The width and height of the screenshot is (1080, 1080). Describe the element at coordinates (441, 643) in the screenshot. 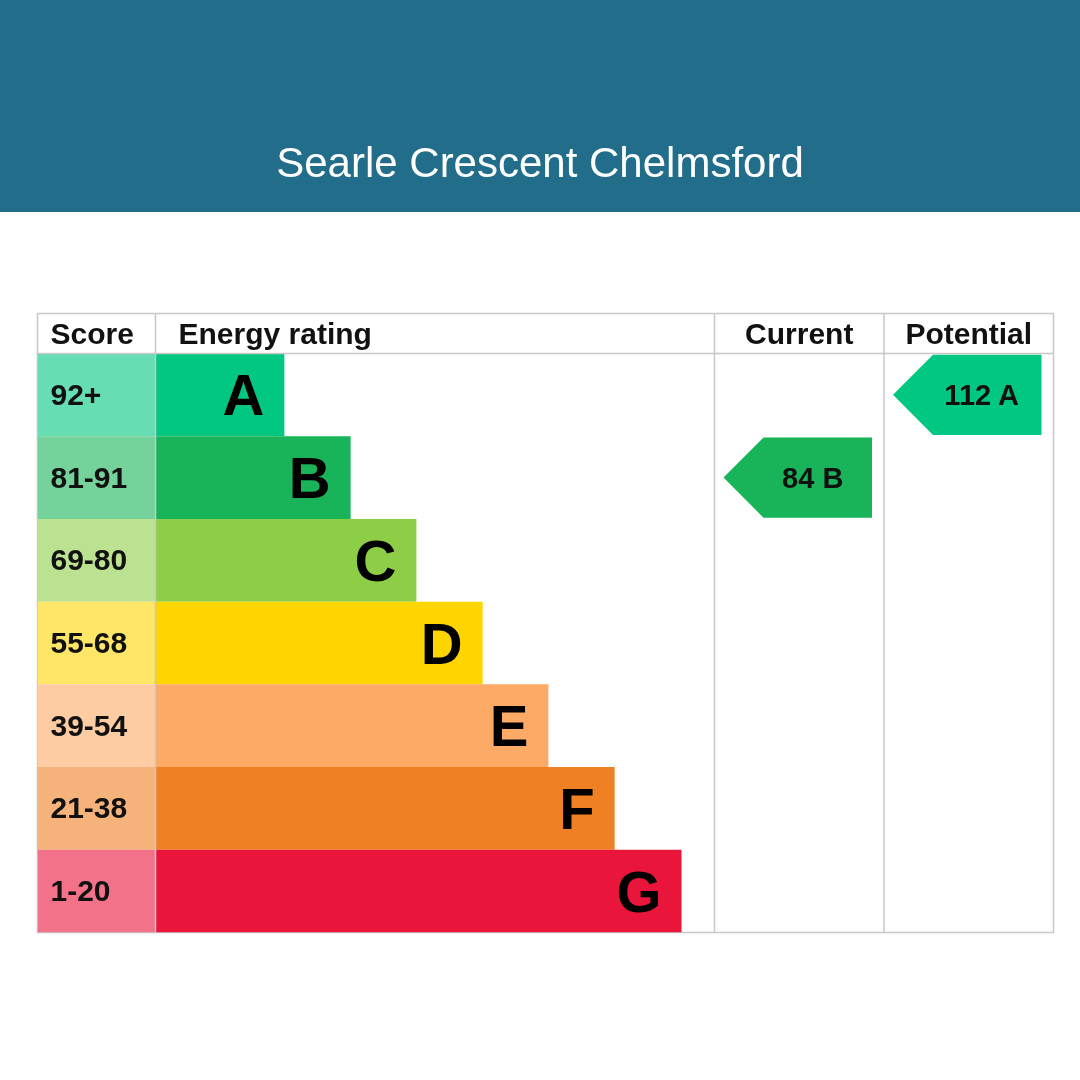

I see `annotation: D` at that location.